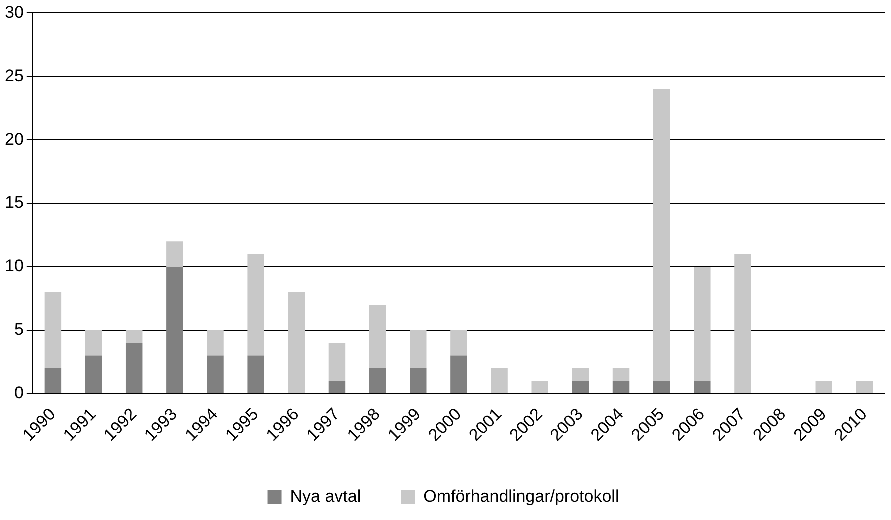 This screenshot has width=891, height=520. What do you see at coordinates (19, 393) in the screenshot?
I see `y-tick-label: 0` at bounding box center [19, 393].